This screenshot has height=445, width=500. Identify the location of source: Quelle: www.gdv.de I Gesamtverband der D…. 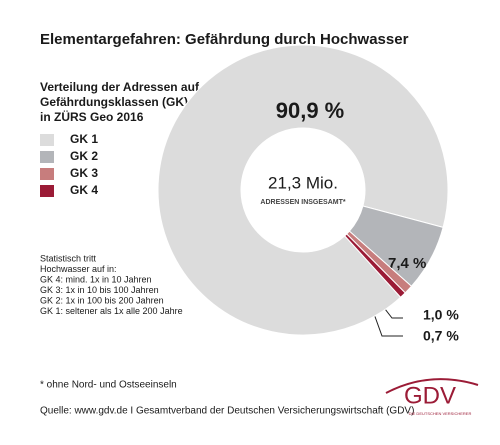
(227, 411).